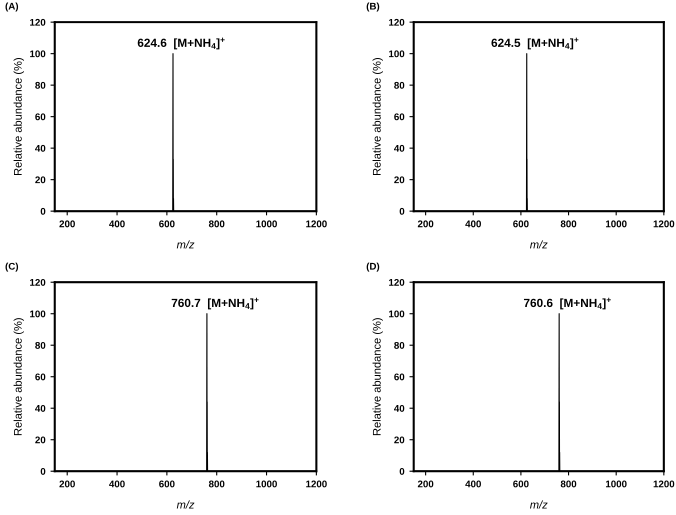  What do you see at coordinates (12, 267) in the screenshot?
I see `chart-title: (C)` at bounding box center [12, 267].